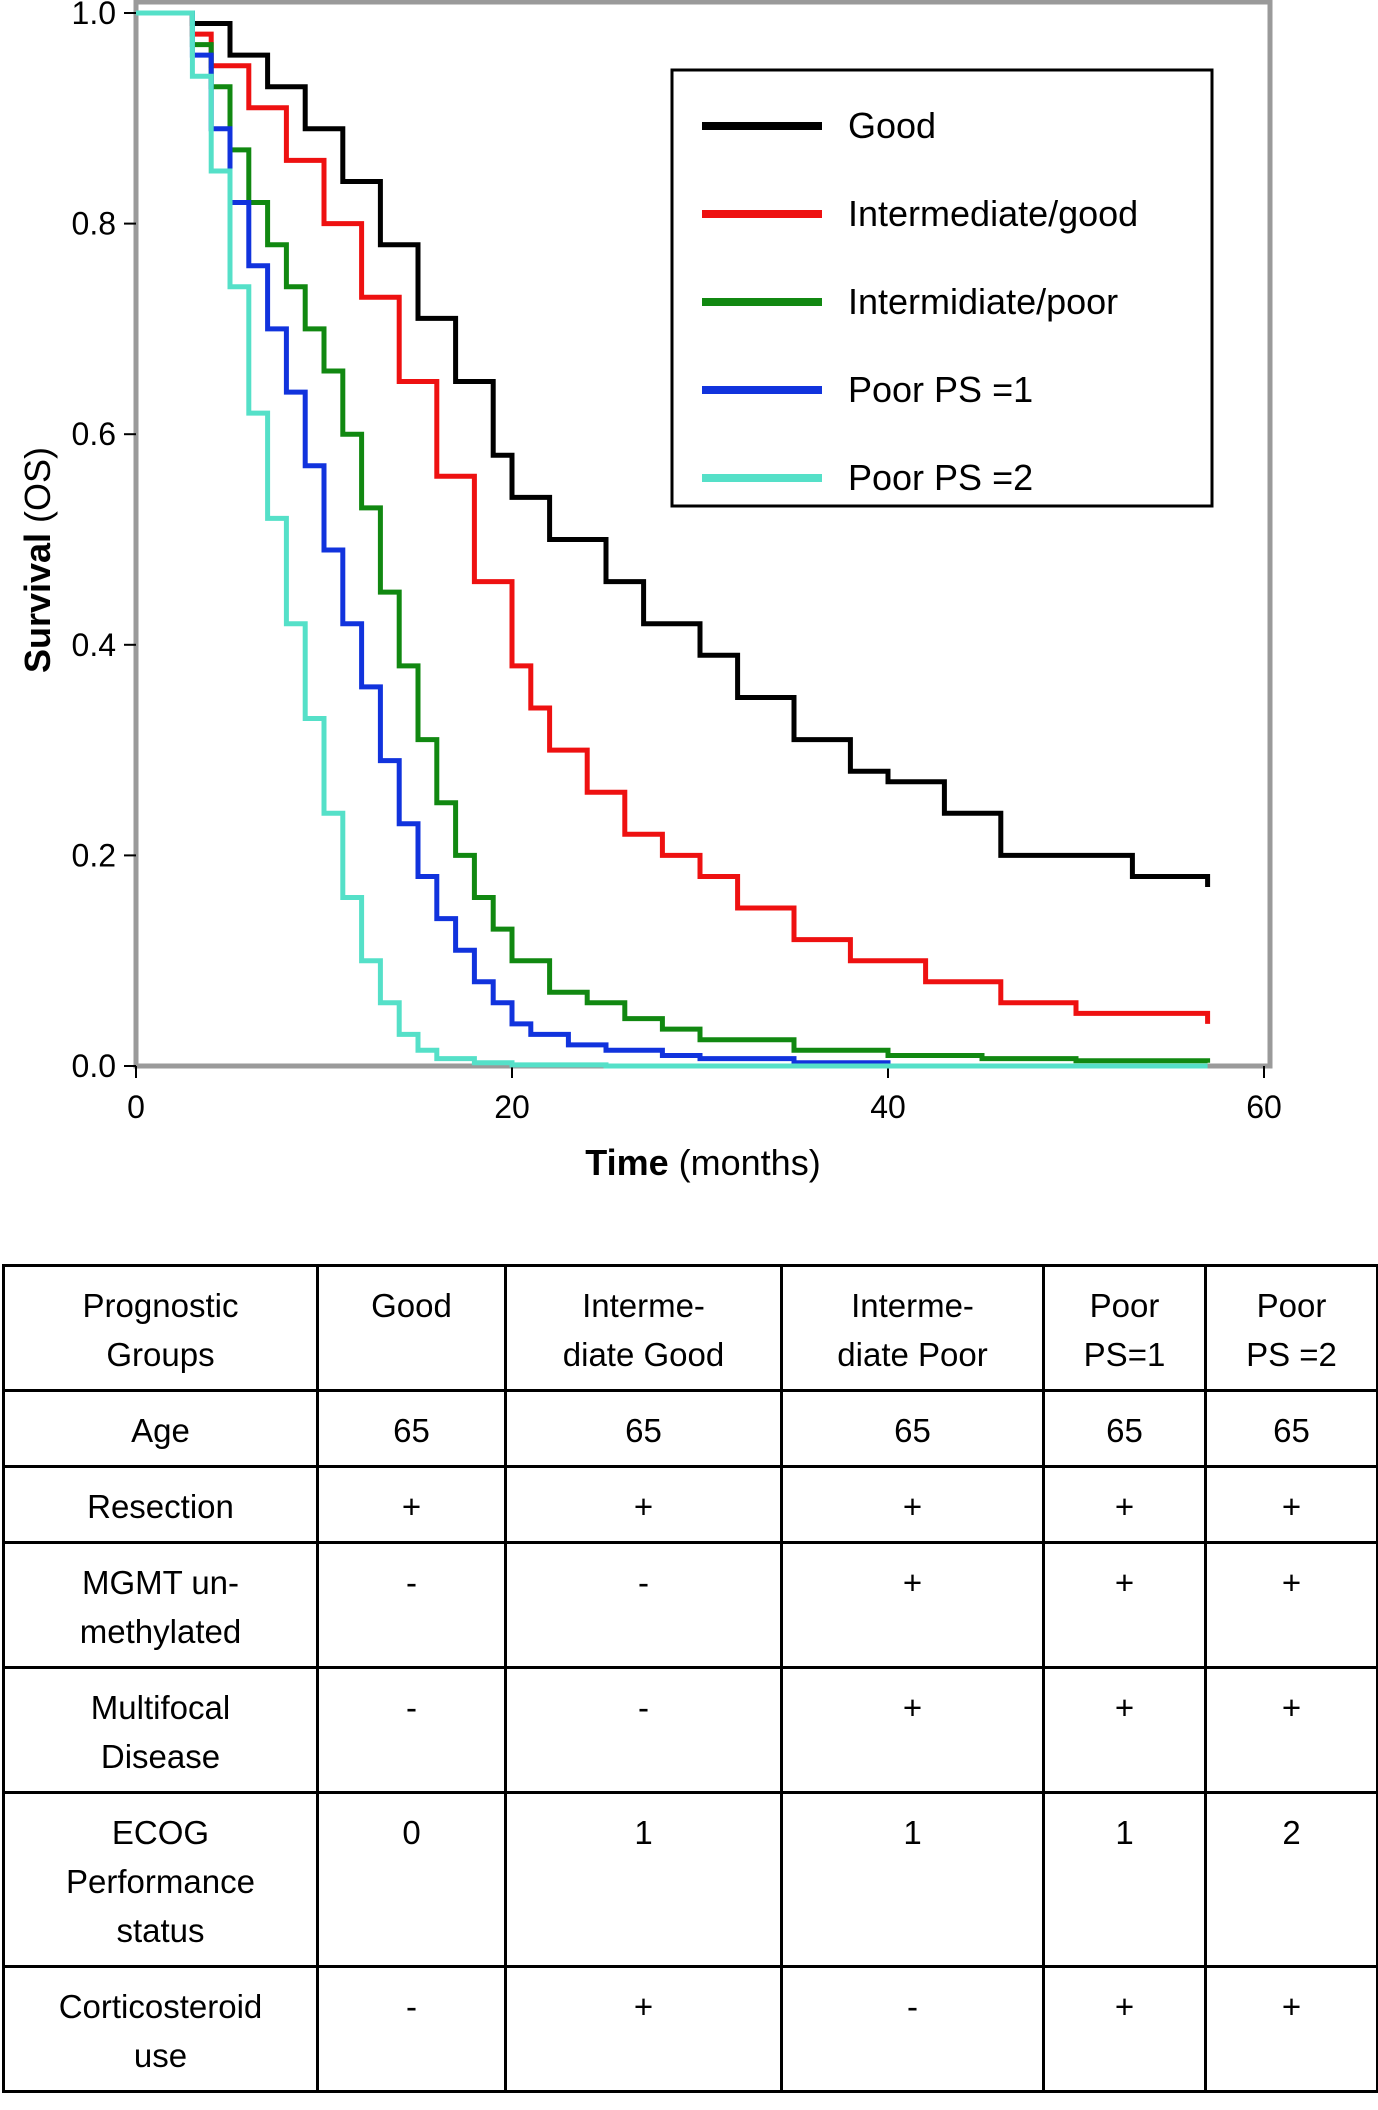  I want to click on header-cell: Poor PS=1, so click(1124, 1328).